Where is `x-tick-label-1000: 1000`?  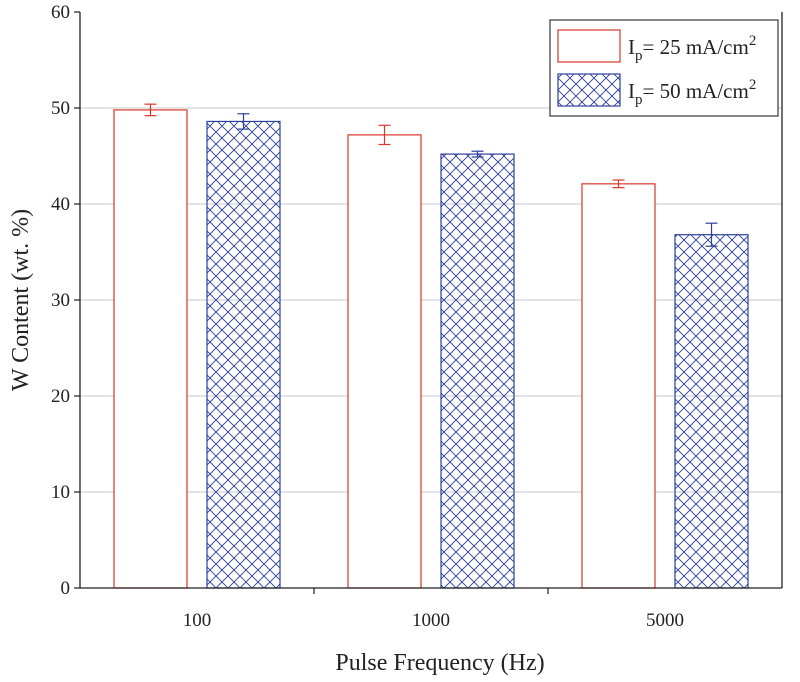
x-tick-label-1000: 1000 is located at coordinates (431, 620).